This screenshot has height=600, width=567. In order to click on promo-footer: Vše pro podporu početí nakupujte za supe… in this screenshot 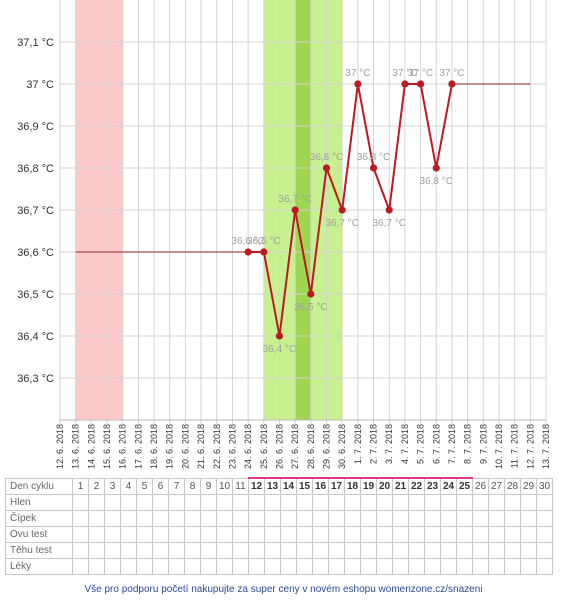, I will do `click(283, 589)`.